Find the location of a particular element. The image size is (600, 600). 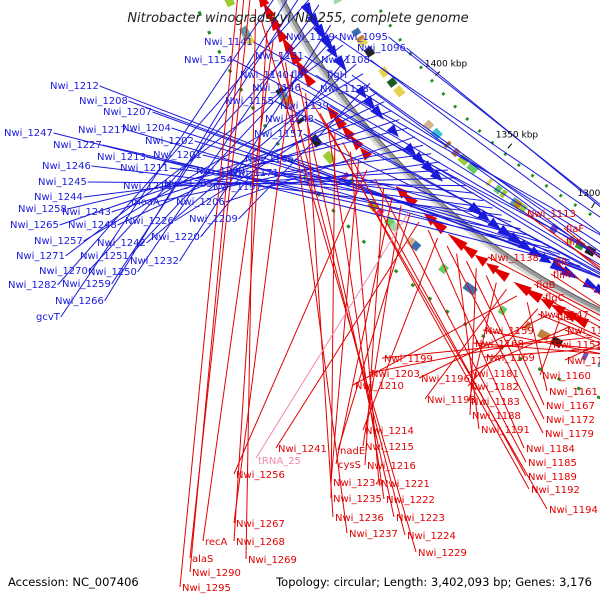

forward-gene-label: Nwi_1265 is located at coordinates (34, 225).